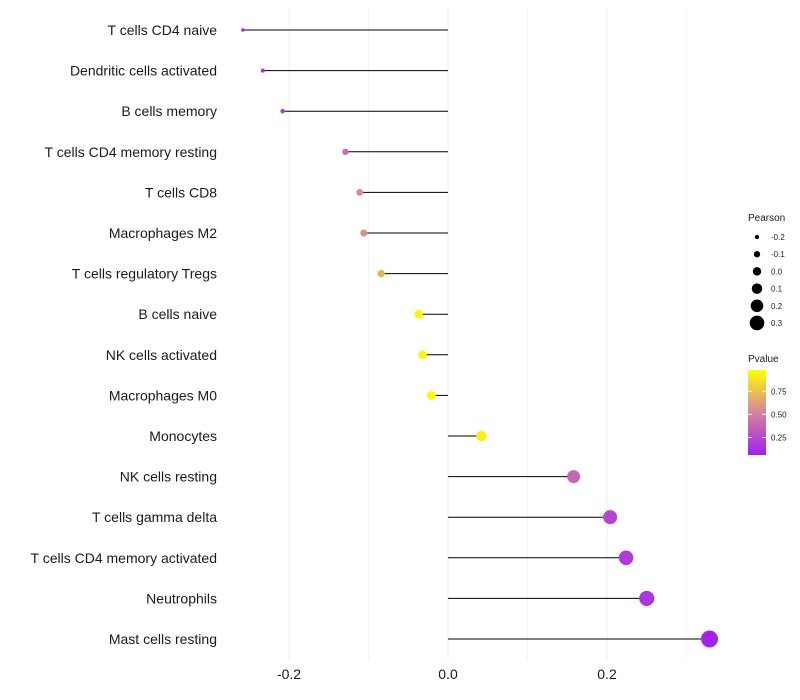 The image size is (800, 700). Describe the element at coordinates (131, 152) in the screenshot. I see `category-label: T cells CD4 memory resting` at that location.